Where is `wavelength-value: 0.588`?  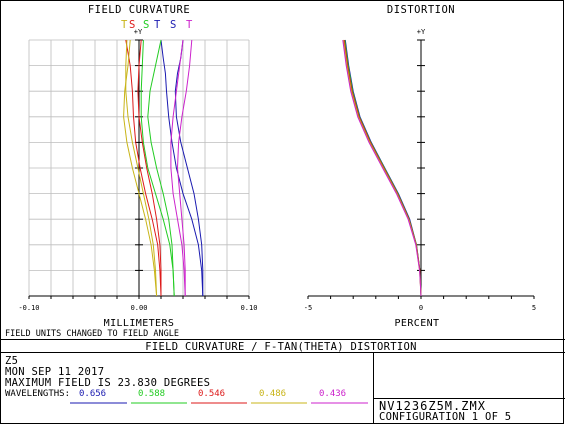 wavelength-value: 0.588 is located at coordinates (151, 394).